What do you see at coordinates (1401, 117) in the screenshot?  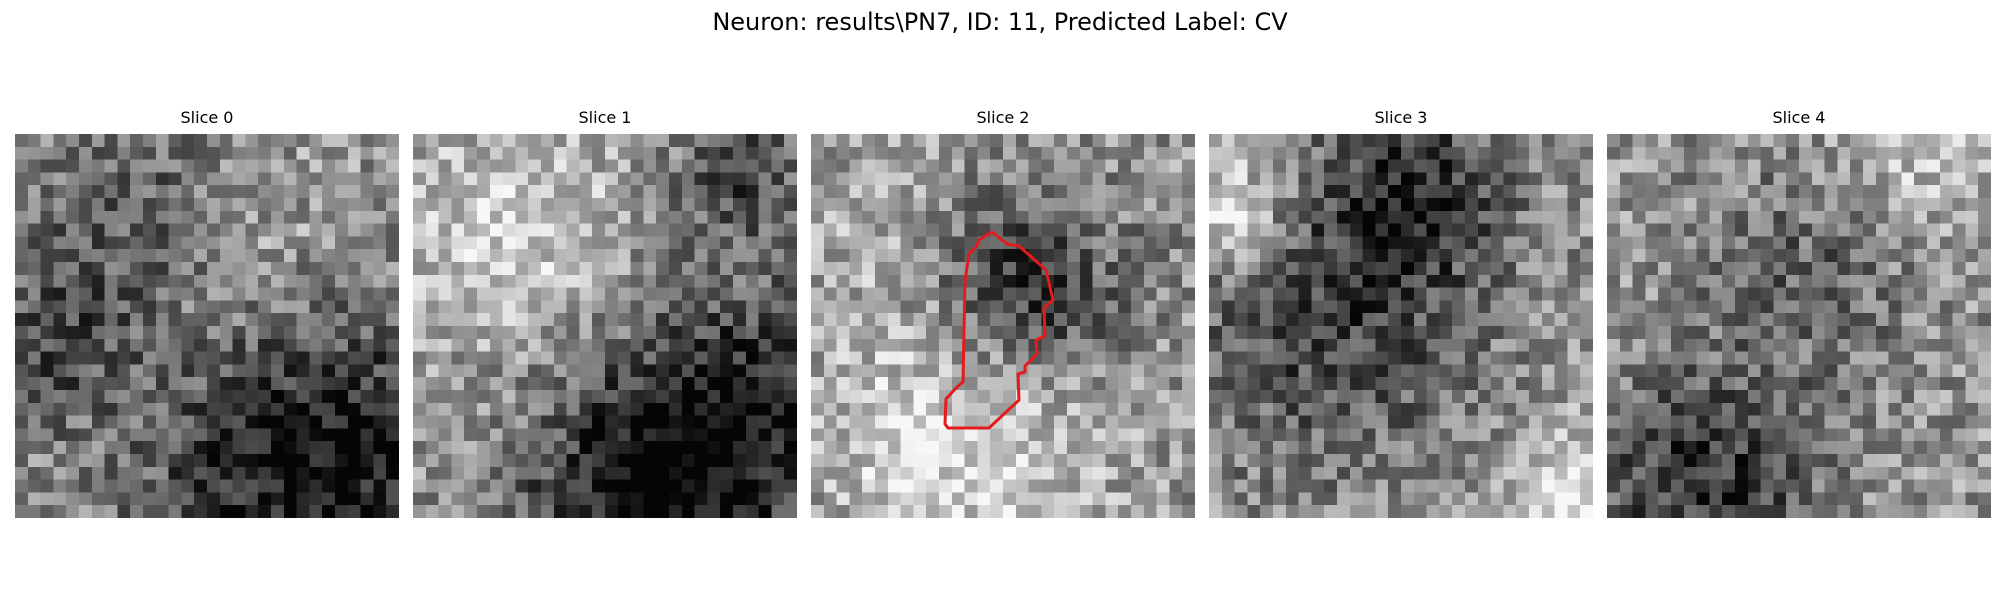 I see `slice-title-3: Slice 3` at bounding box center [1401, 117].